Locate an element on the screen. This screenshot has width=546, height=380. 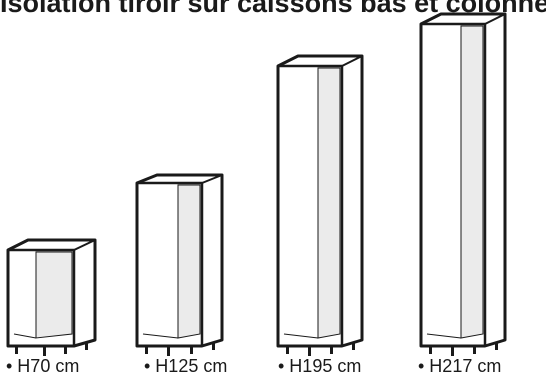
cabinet-h217-illustration is located at coordinates (463, 184).